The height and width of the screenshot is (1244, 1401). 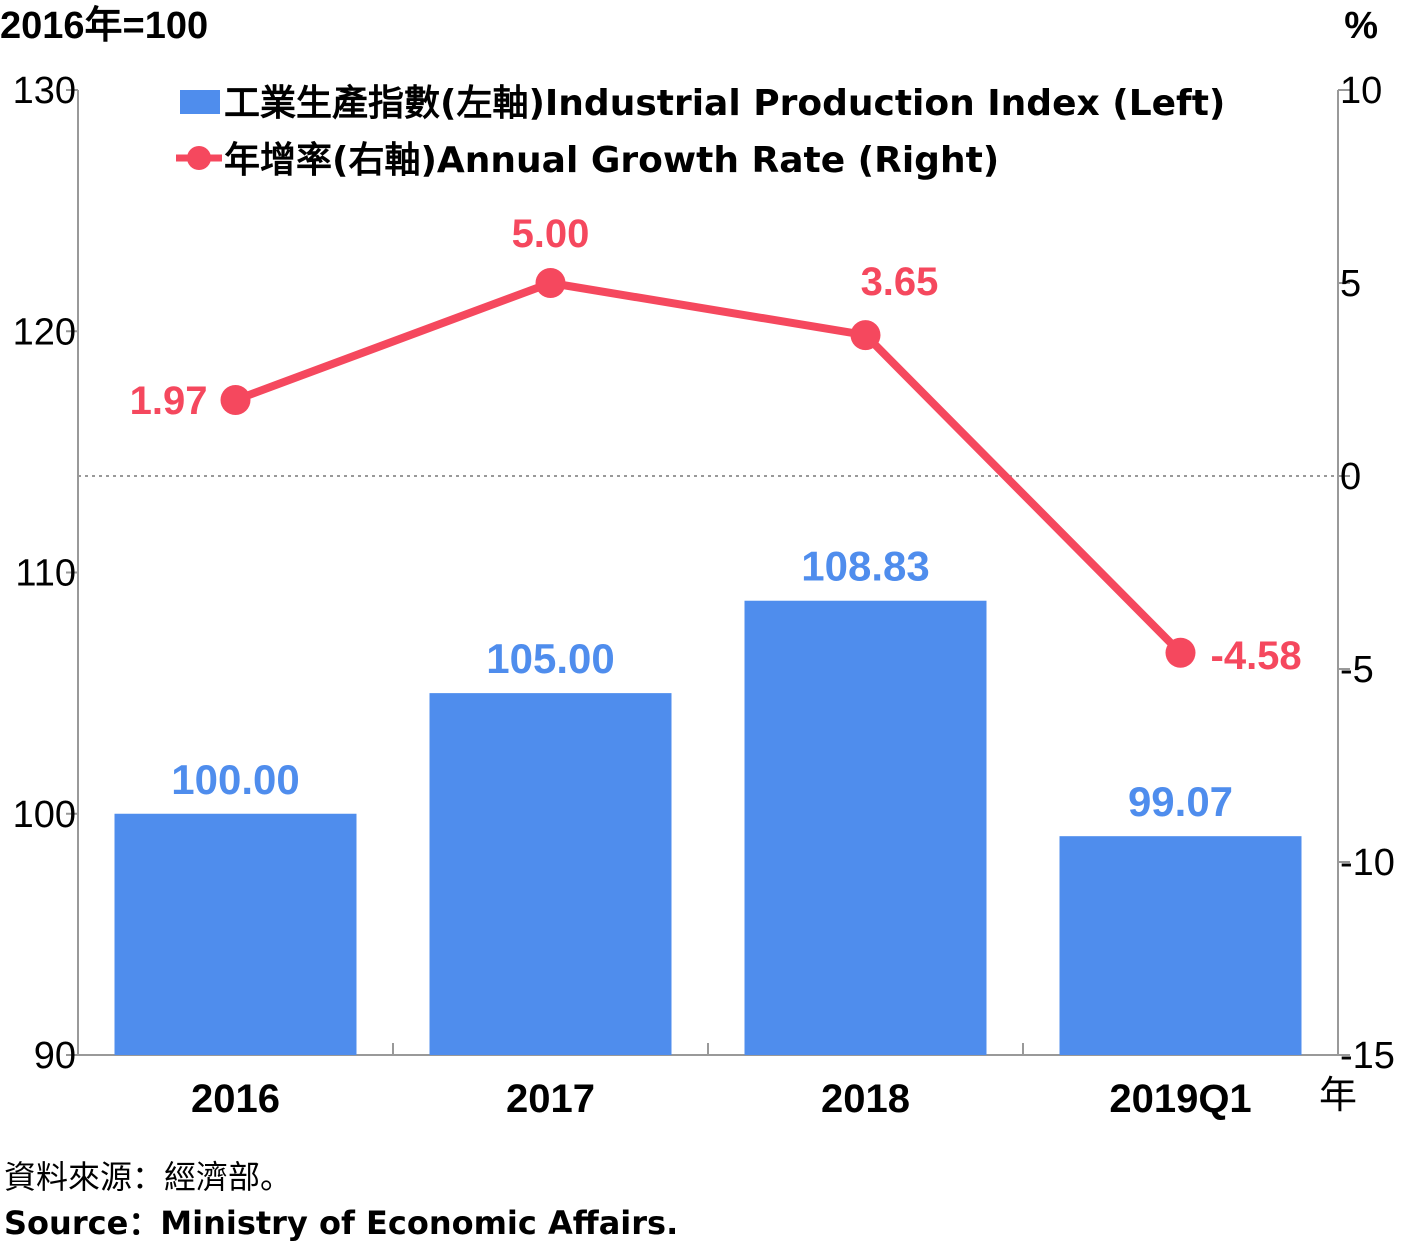 I want to click on bar-value-label: 108.83, so click(x=865, y=566).